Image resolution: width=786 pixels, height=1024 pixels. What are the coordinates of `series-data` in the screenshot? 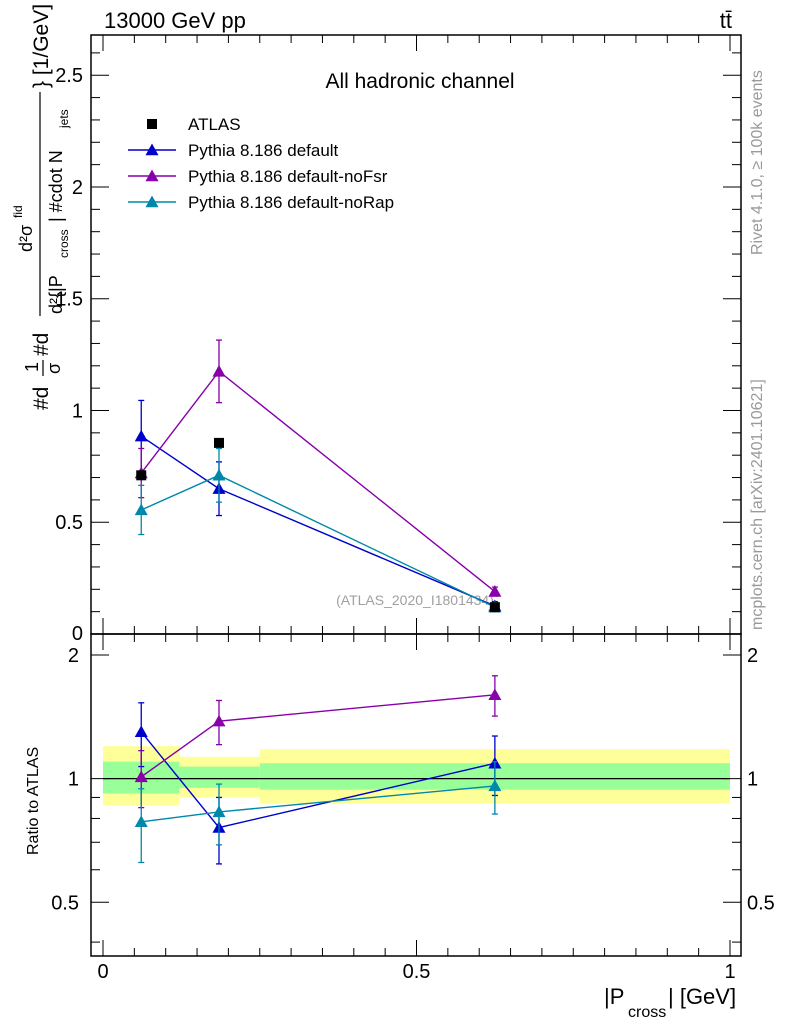 It's located at (318, 525).